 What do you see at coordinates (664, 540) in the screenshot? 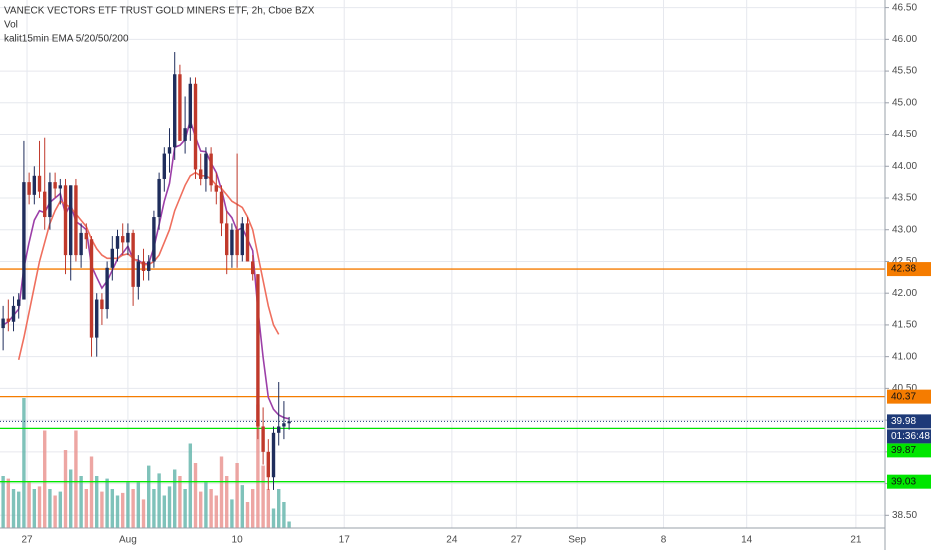
I see `x-tick-label: 8` at bounding box center [664, 540].